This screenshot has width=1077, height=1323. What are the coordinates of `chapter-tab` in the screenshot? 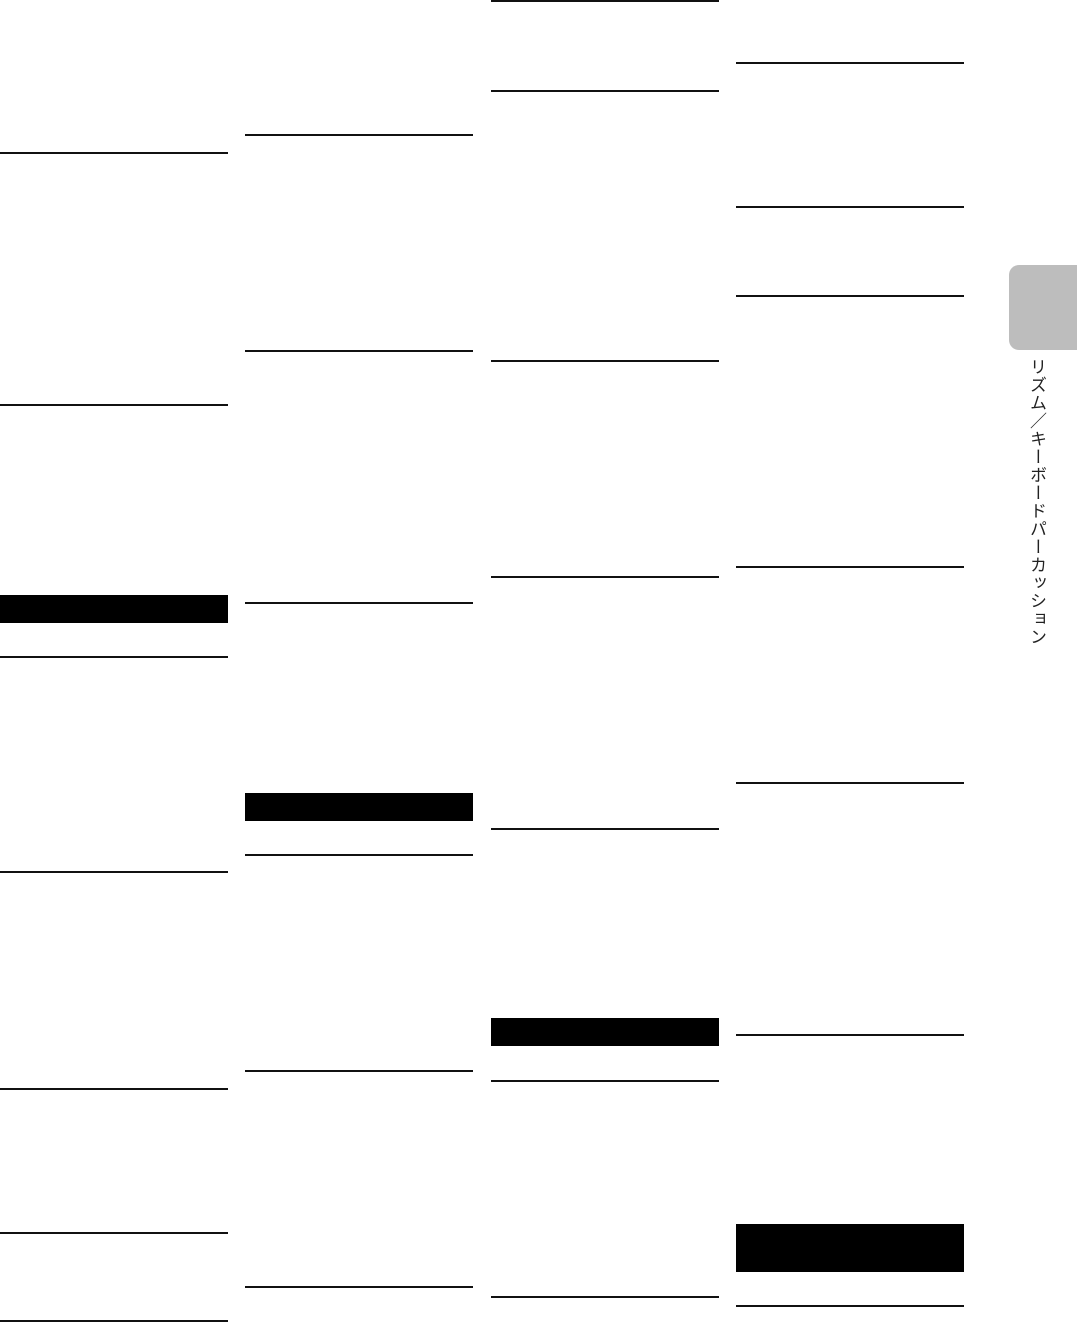 It's located at (1043, 307).